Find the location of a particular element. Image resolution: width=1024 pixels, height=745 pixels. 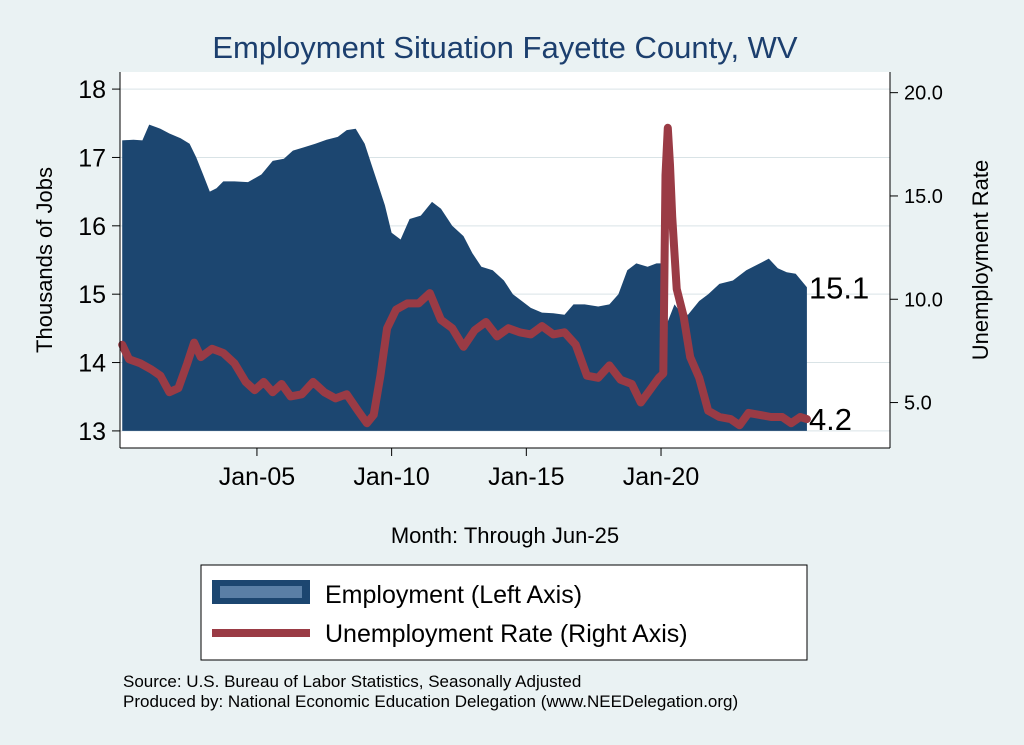

y-left-tick-label: 13 is located at coordinates (92, 432).